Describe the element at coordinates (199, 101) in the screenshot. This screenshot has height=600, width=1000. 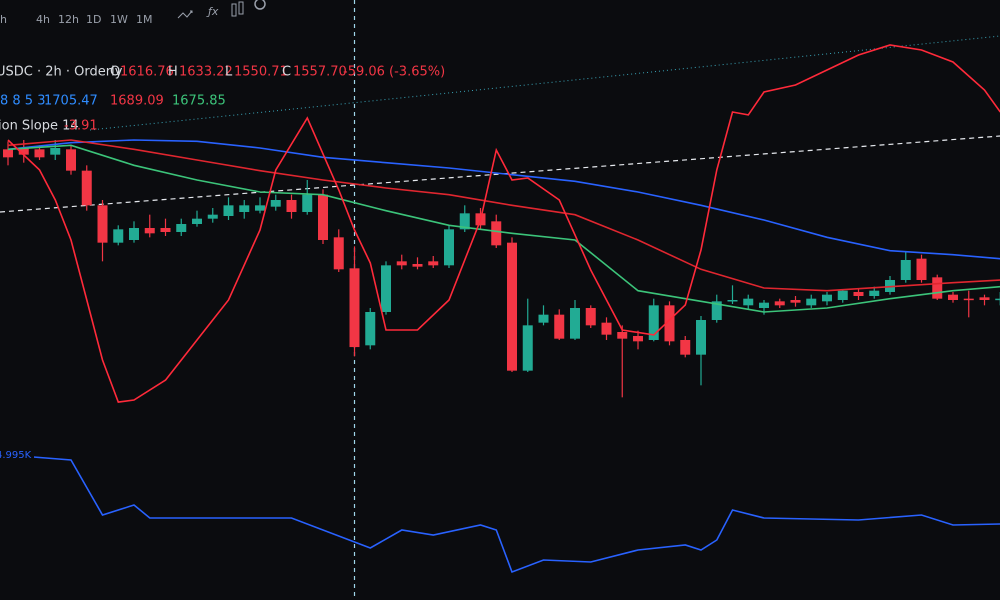
I see `ma-value: 1675.85` at that location.